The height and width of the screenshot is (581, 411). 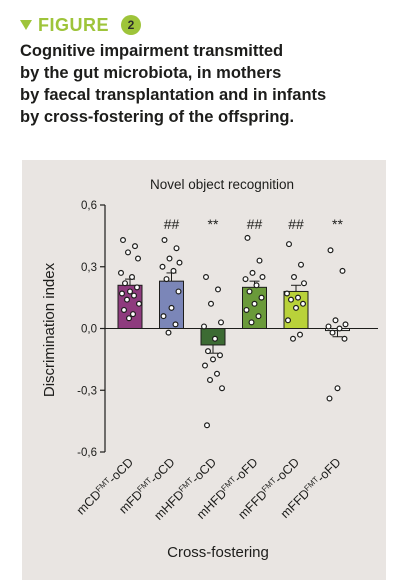 What do you see at coordinates (89, 268) in the screenshot?
I see `y-tick-label: 0,3` at bounding box center [89, 268].